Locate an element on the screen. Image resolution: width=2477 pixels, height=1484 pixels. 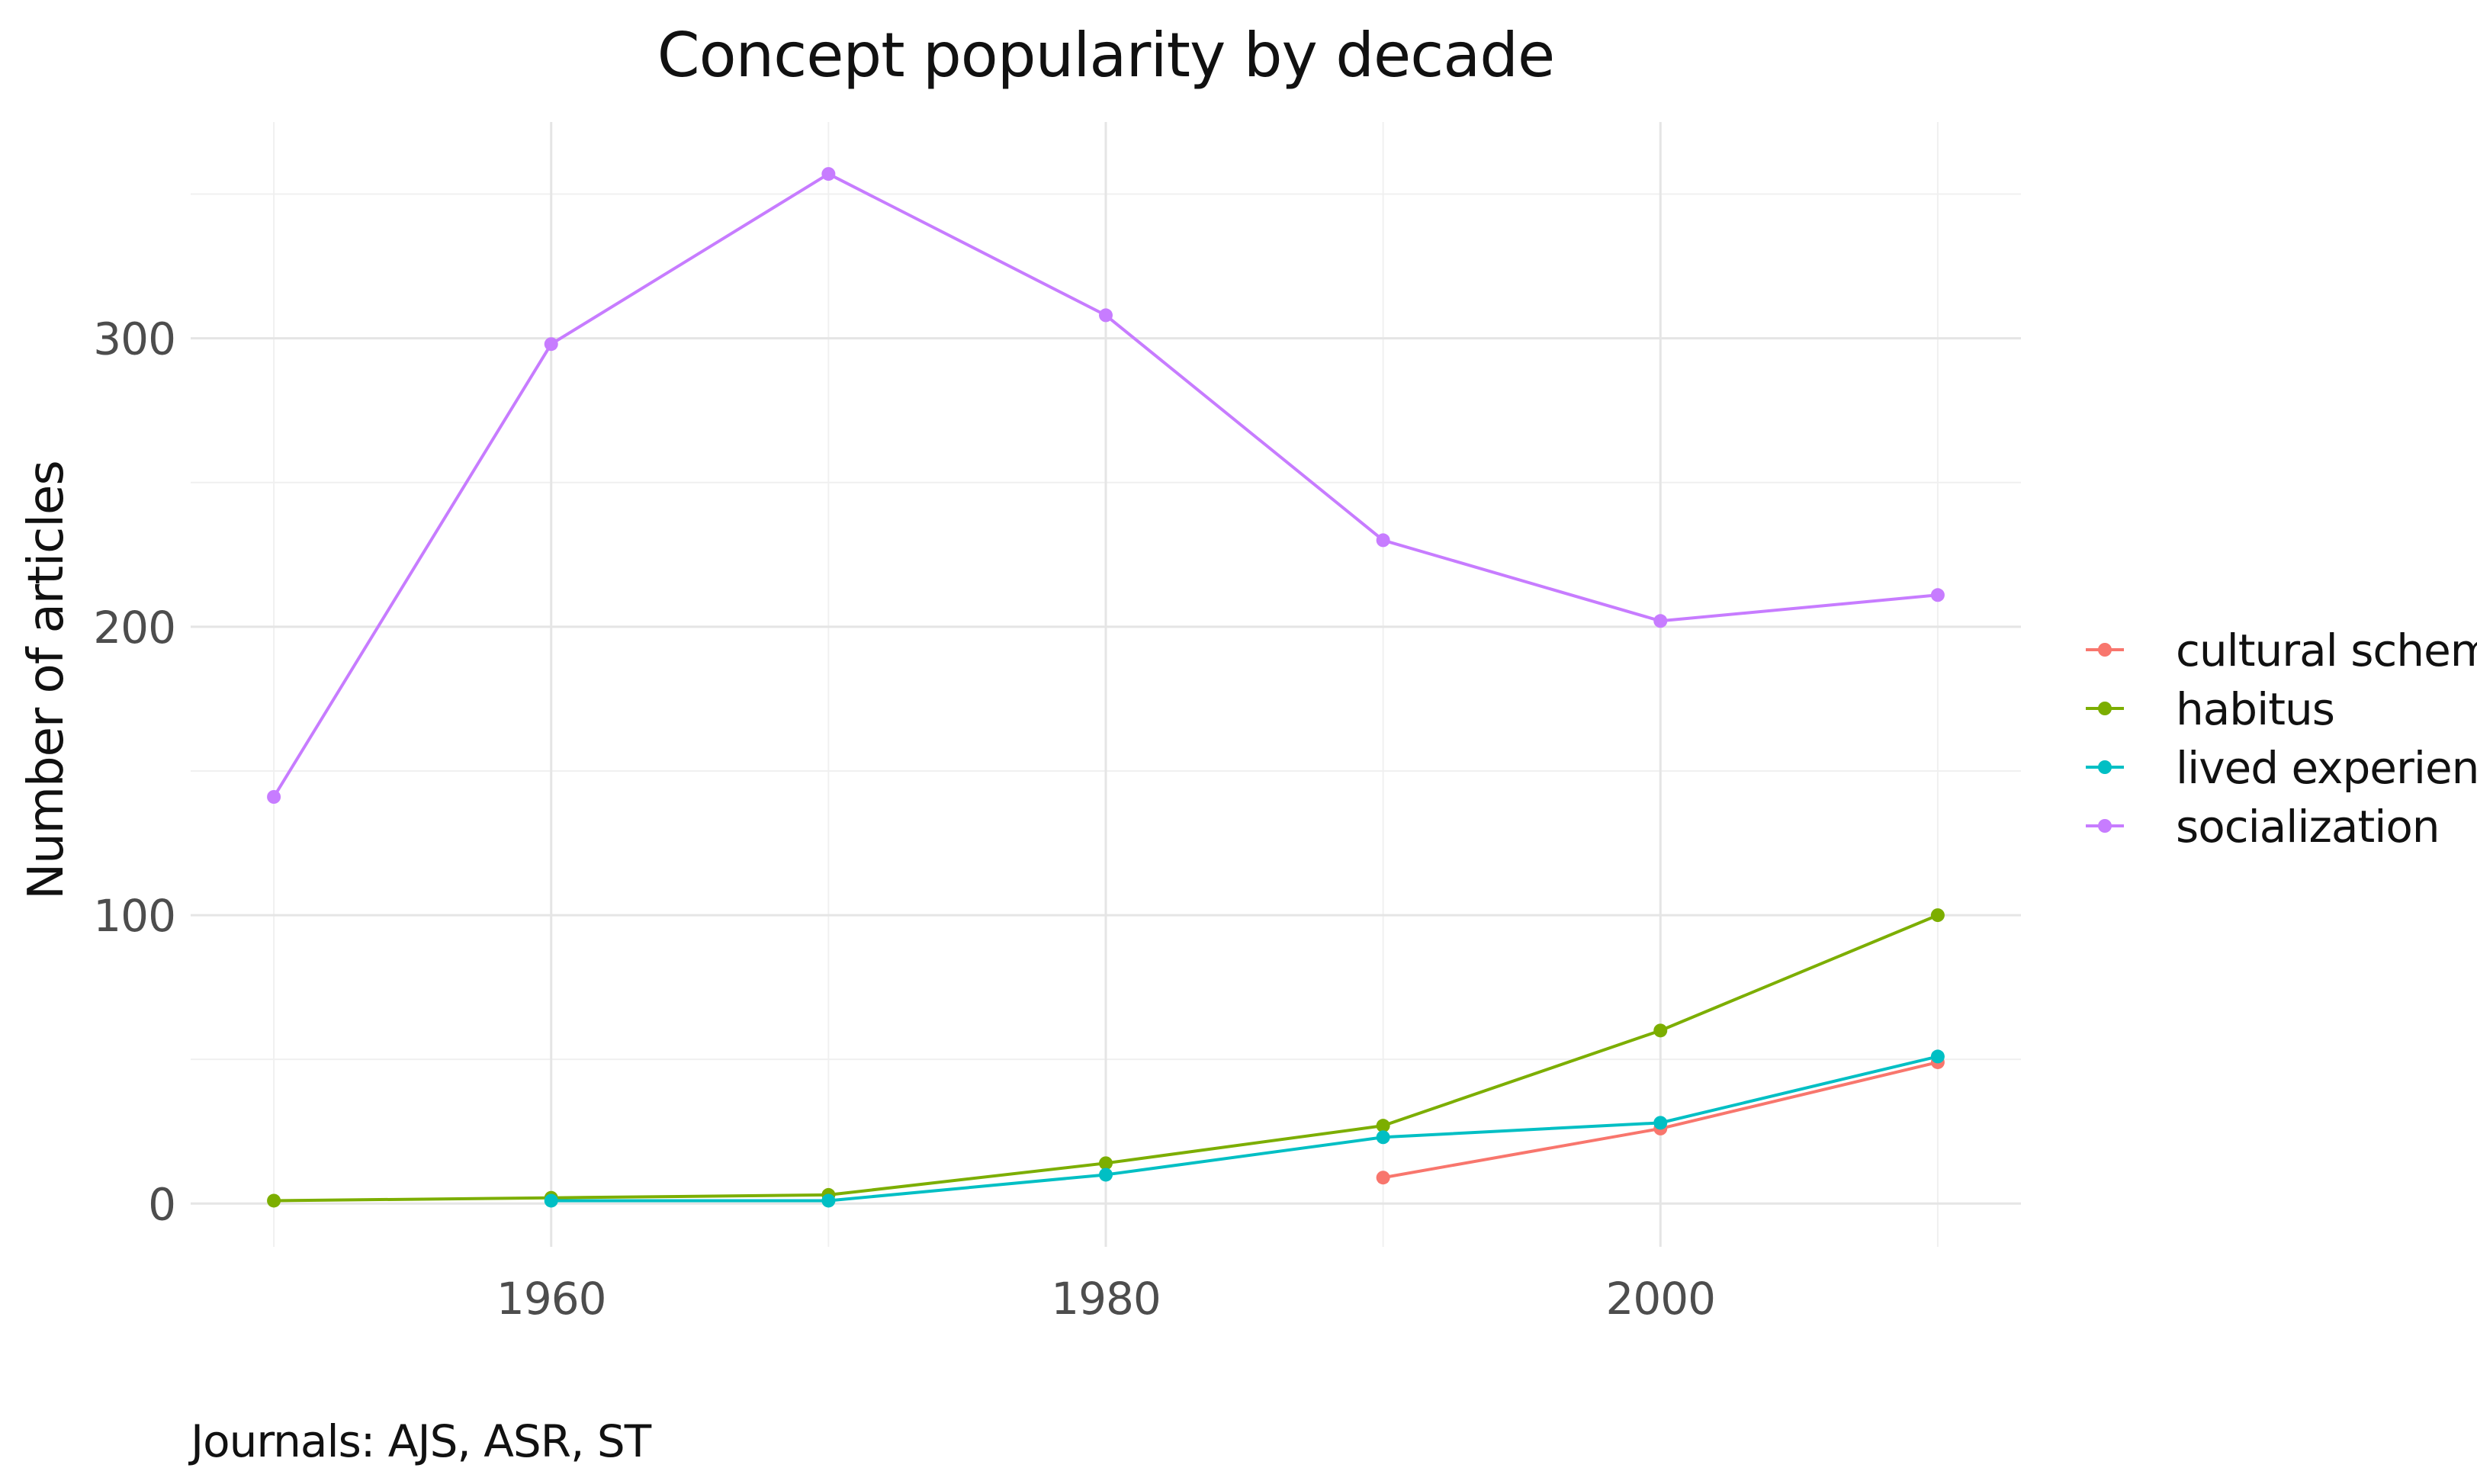
legend-label: cultural schema is located at coordinates (2326, 650).